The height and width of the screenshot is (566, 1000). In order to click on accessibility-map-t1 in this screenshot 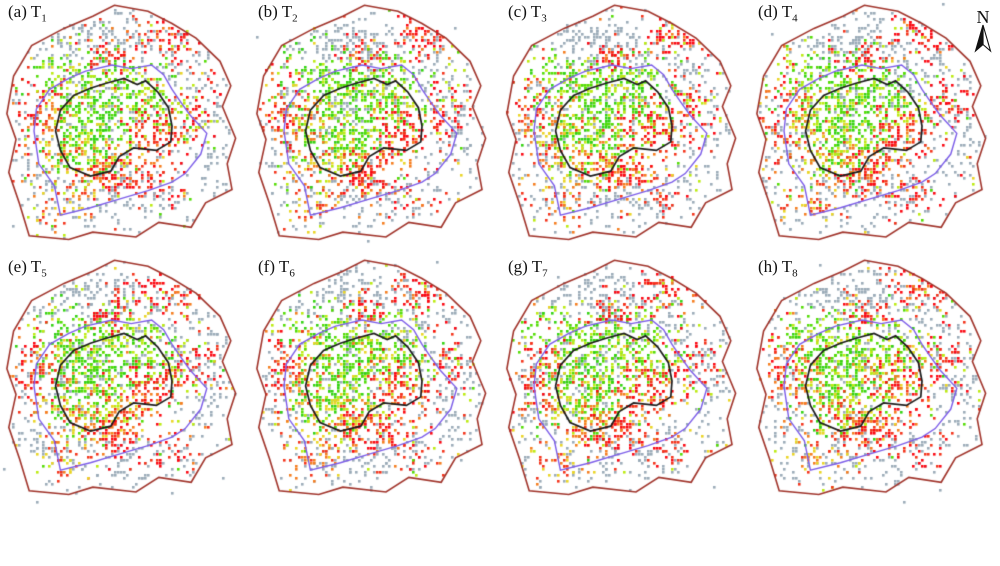, I will do `click(125, 127)`.